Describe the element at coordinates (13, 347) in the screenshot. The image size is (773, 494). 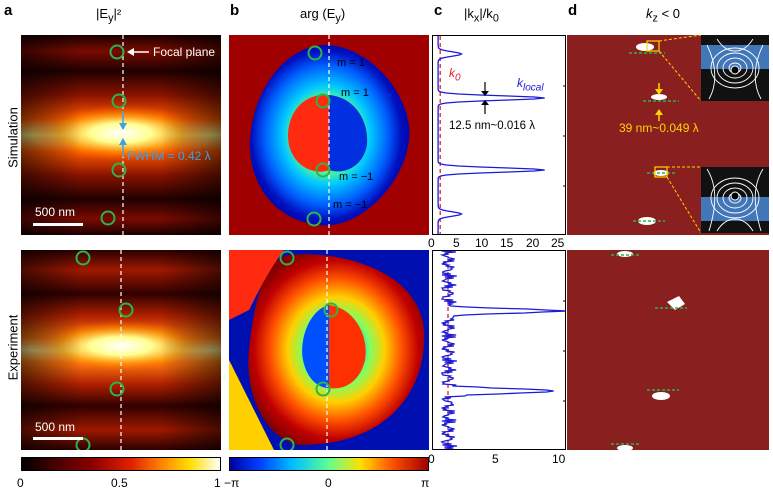
I see `row-label-experiment: Experiment` at that location.